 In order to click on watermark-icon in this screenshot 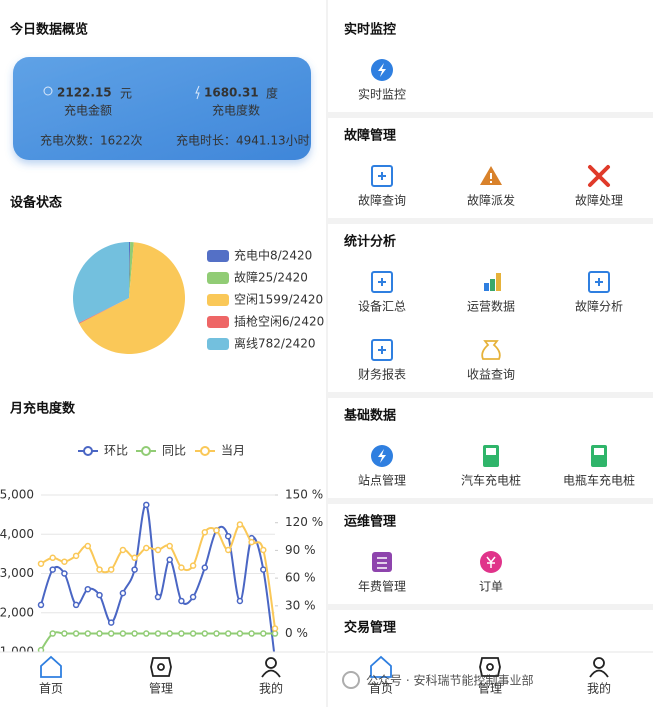, I will do `click(351, 680)`.